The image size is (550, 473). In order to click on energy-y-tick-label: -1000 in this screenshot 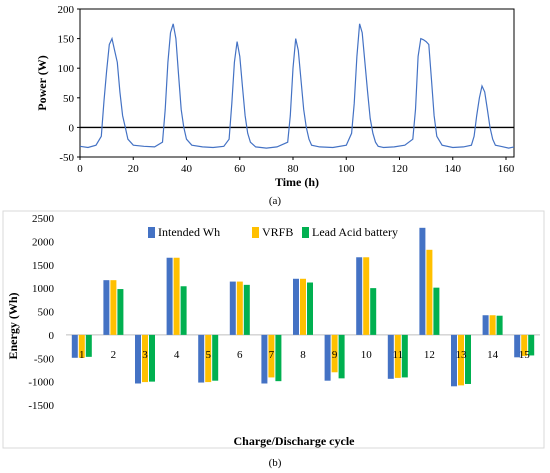, I will do `click(41, 383)`.